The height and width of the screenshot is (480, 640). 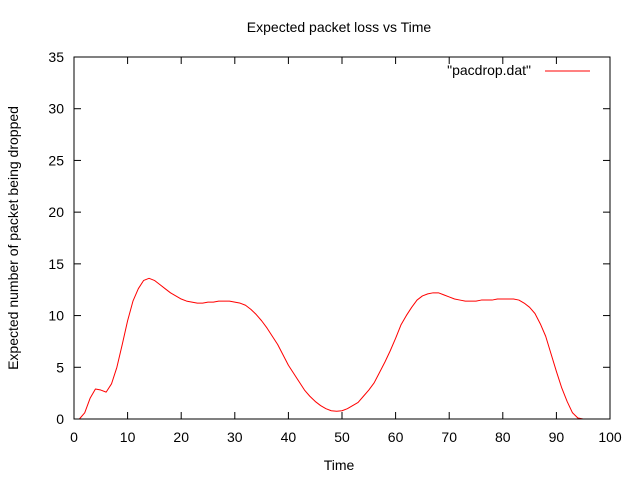 What do you see at coordinates (396, 437) in the screenshot?
I see `x-tick-label: 60` at bounding box center [396, 437].